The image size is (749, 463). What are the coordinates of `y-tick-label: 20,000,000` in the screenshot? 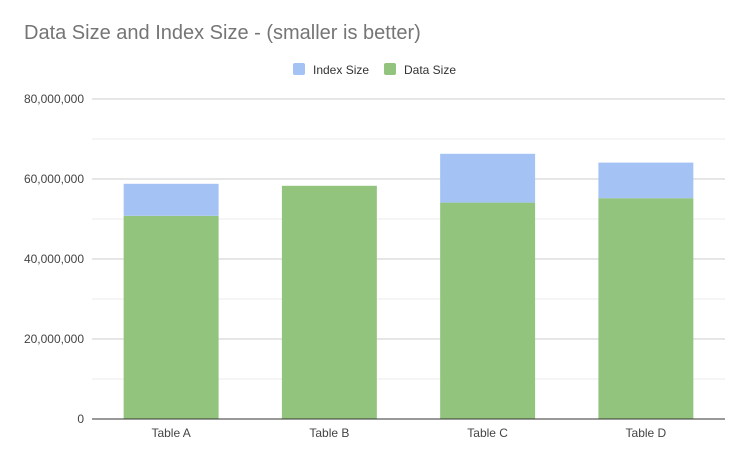 It's located at (54, 339).